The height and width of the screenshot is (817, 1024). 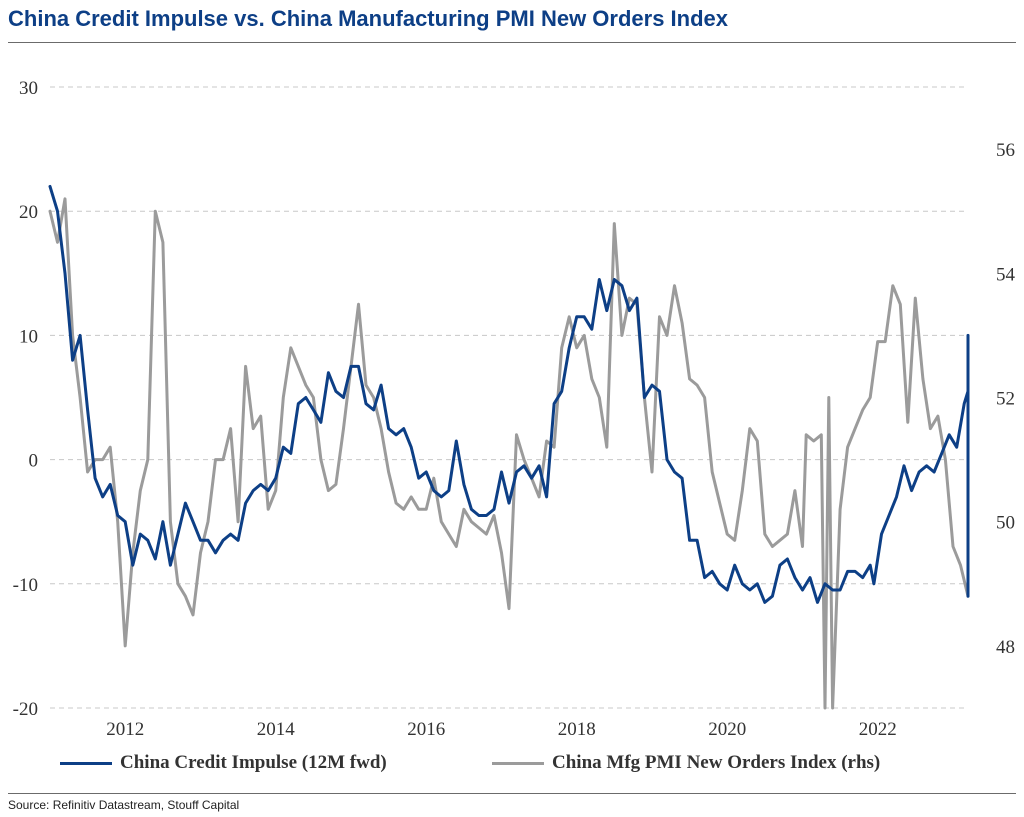 I want to click on y-left-tick-label: -10, so click(x=25, y=585).